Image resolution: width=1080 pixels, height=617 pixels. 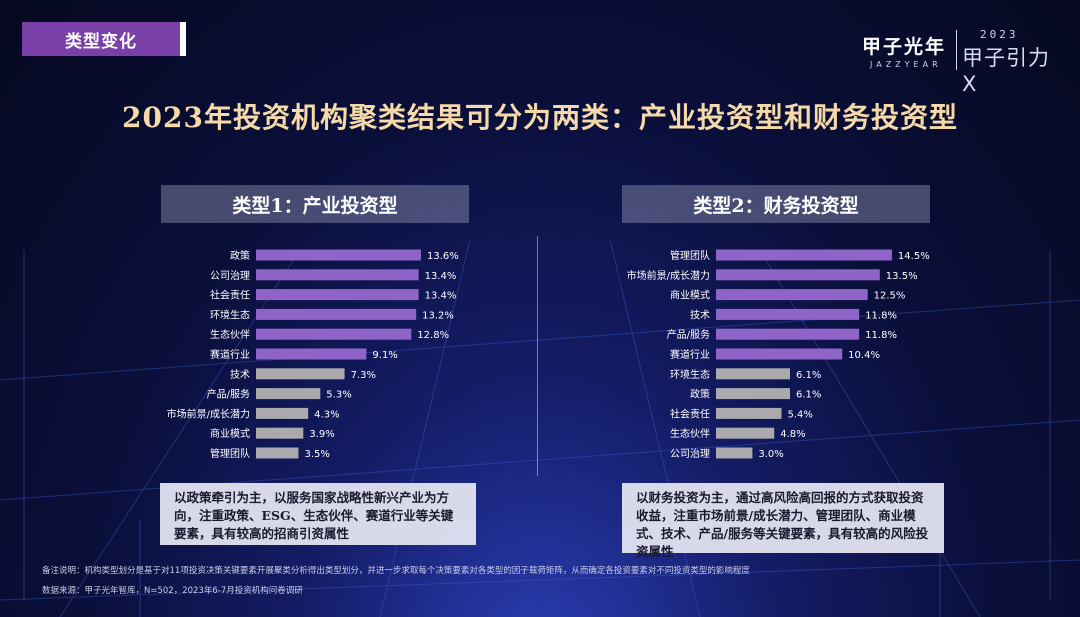 I want to click on data-label: 3.0%, so click(x=770, y=454).